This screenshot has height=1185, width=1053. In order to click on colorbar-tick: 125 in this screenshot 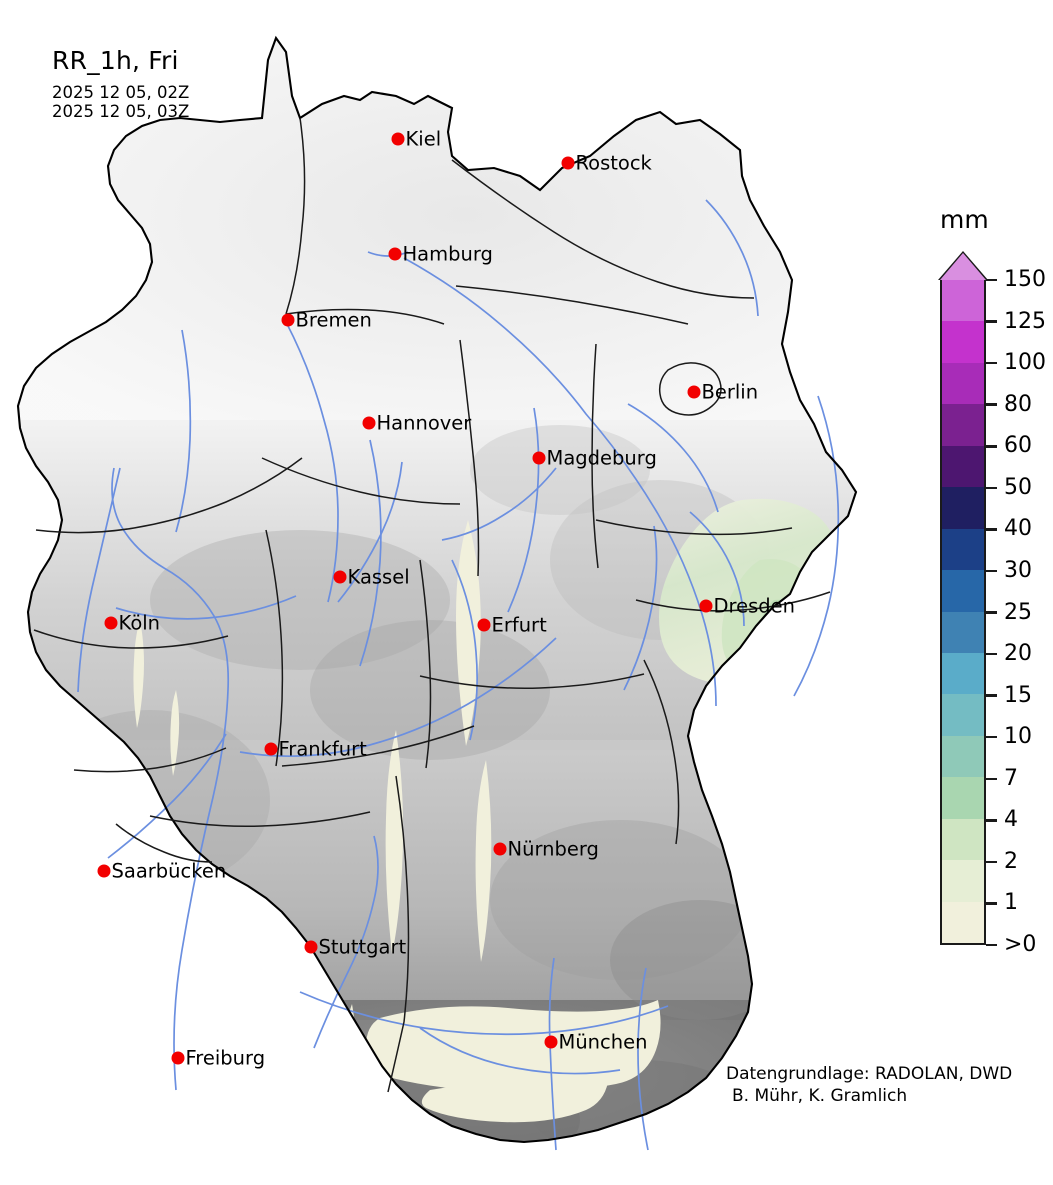, I will do `click(1016, 321)`.